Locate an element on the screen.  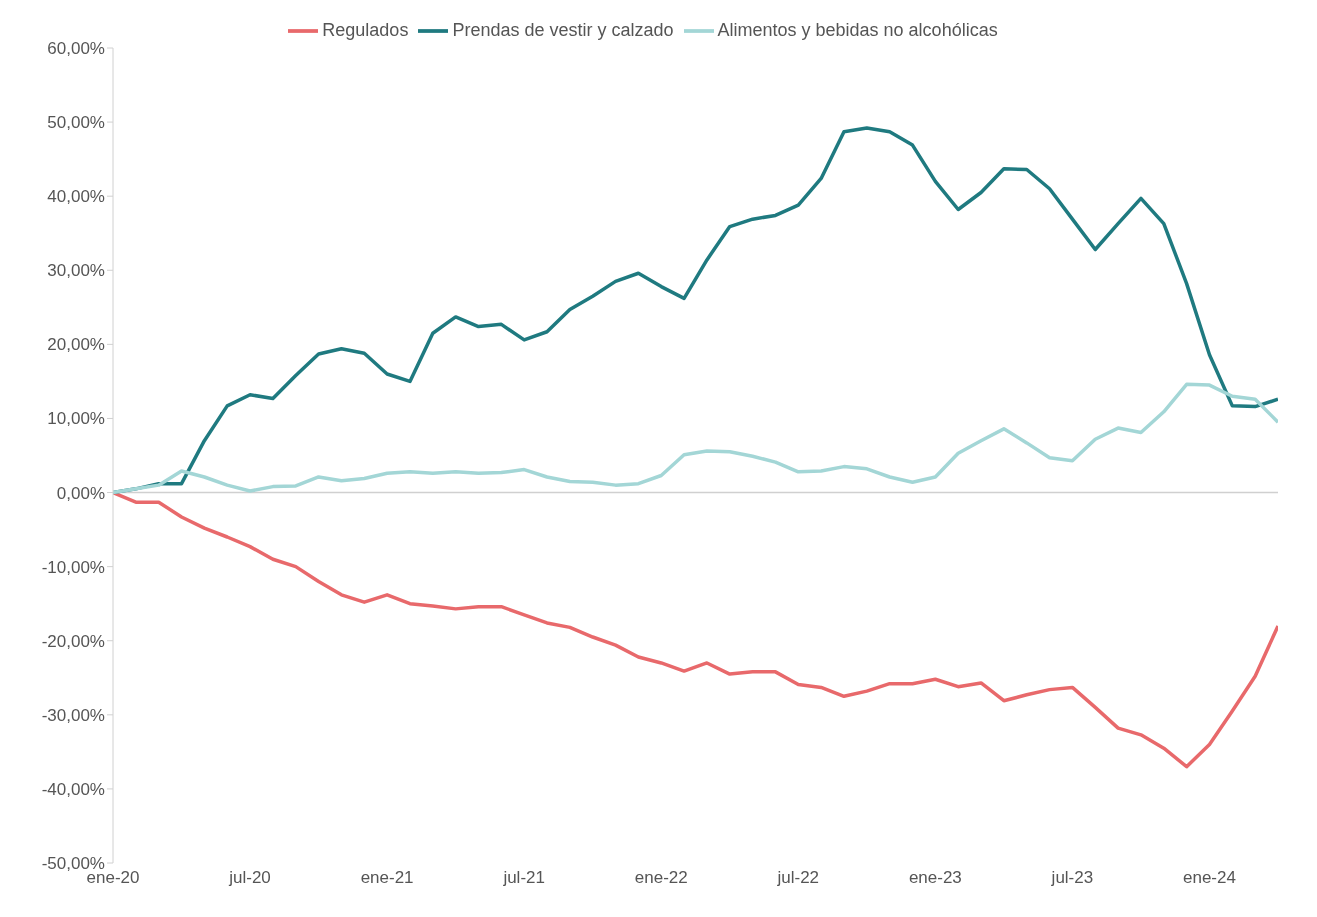
y-tick-label: 10,00% is located at coordinates (76, 419).